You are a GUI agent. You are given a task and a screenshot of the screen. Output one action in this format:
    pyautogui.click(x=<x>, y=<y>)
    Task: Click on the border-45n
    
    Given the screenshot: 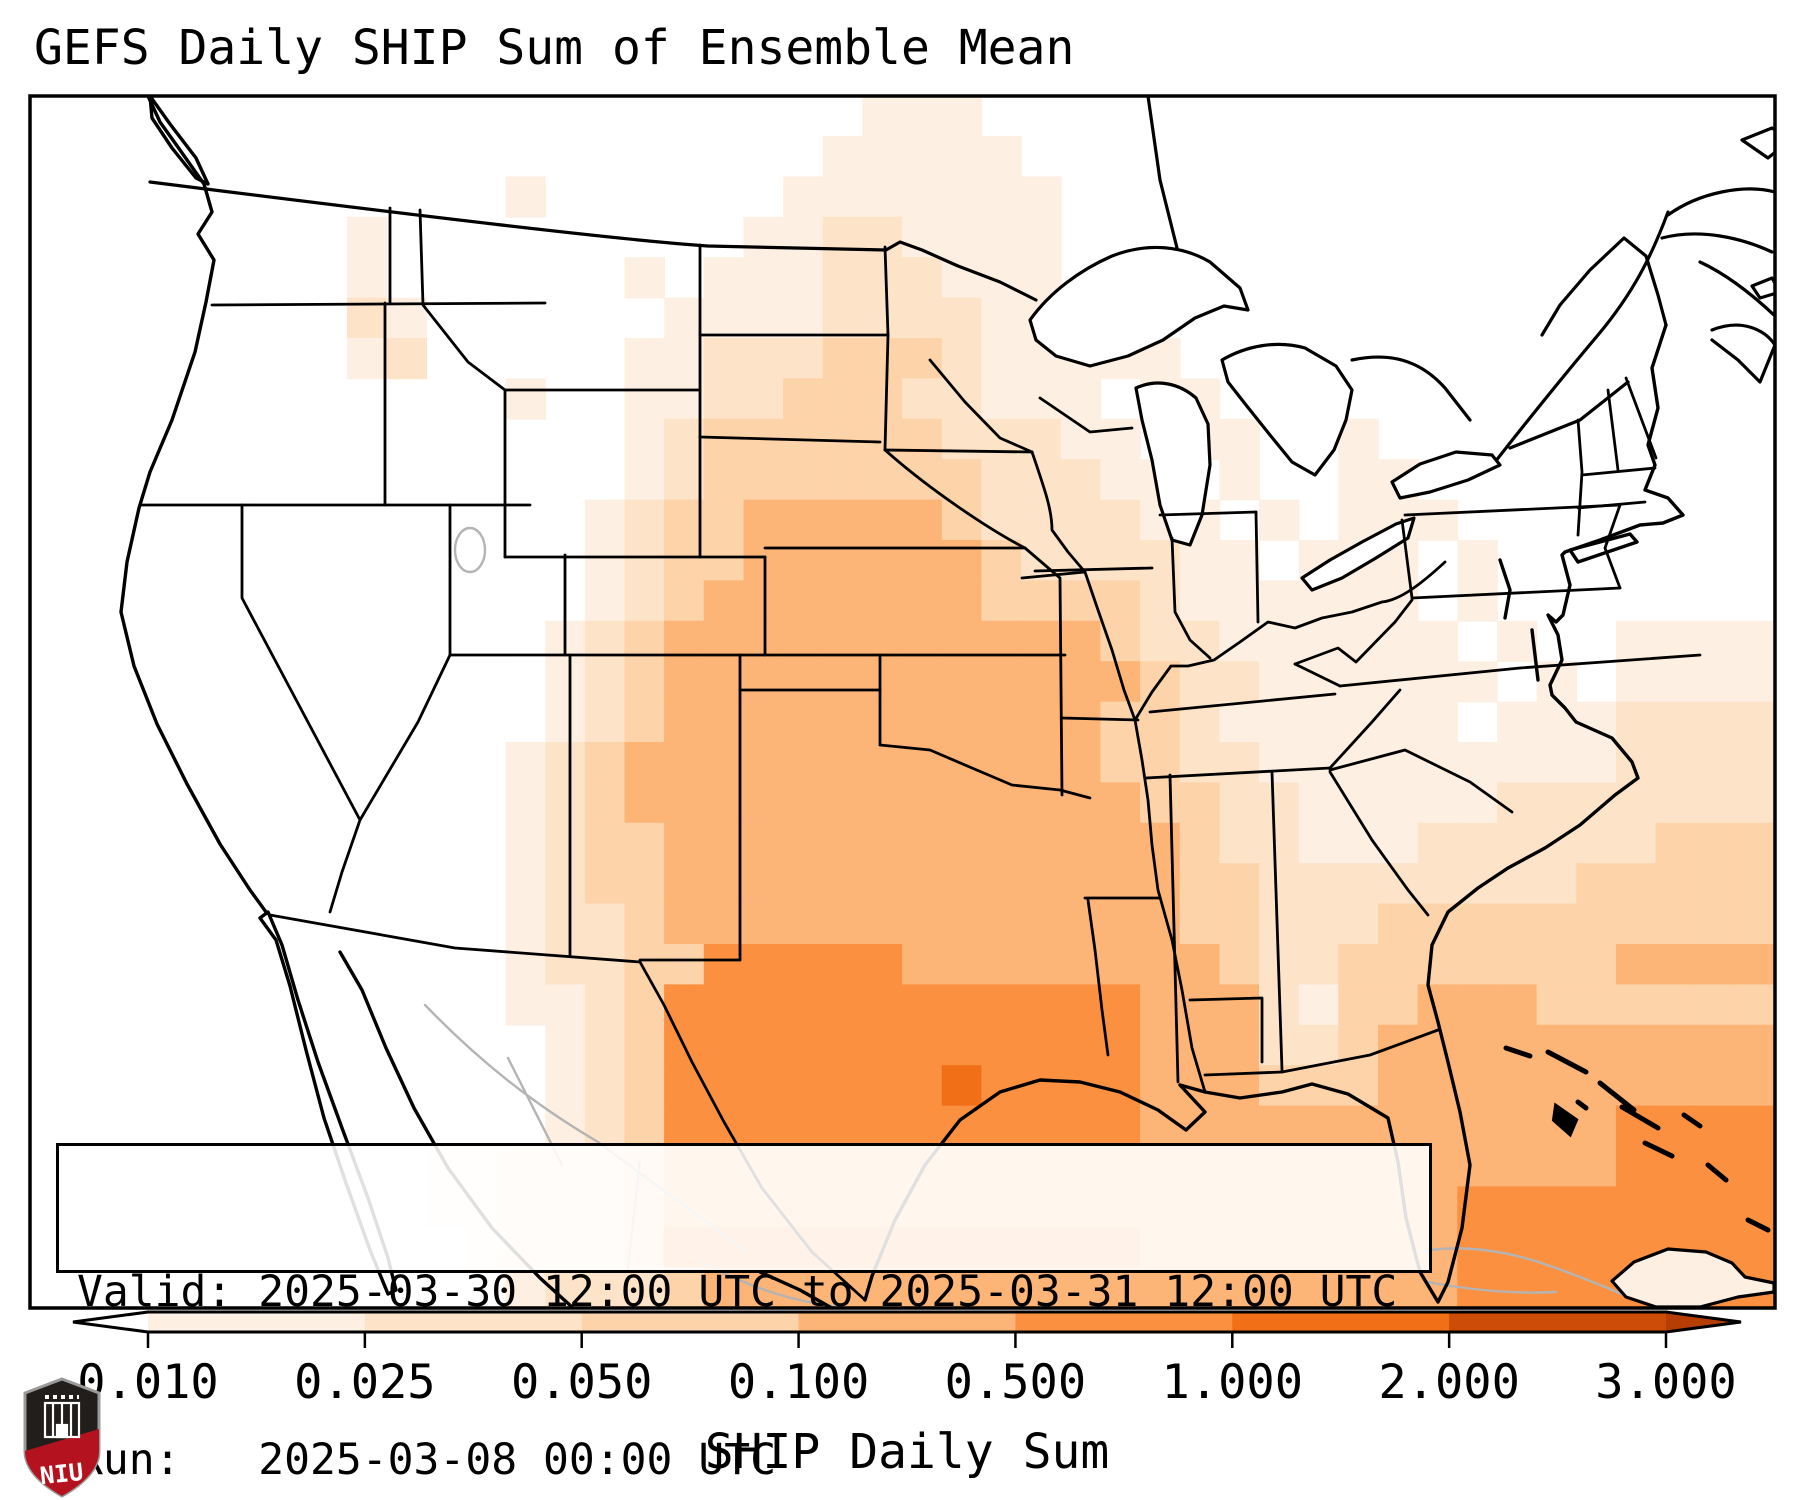 What is the action you would take?
    pyautogui.click(x=1569, y=415)
    